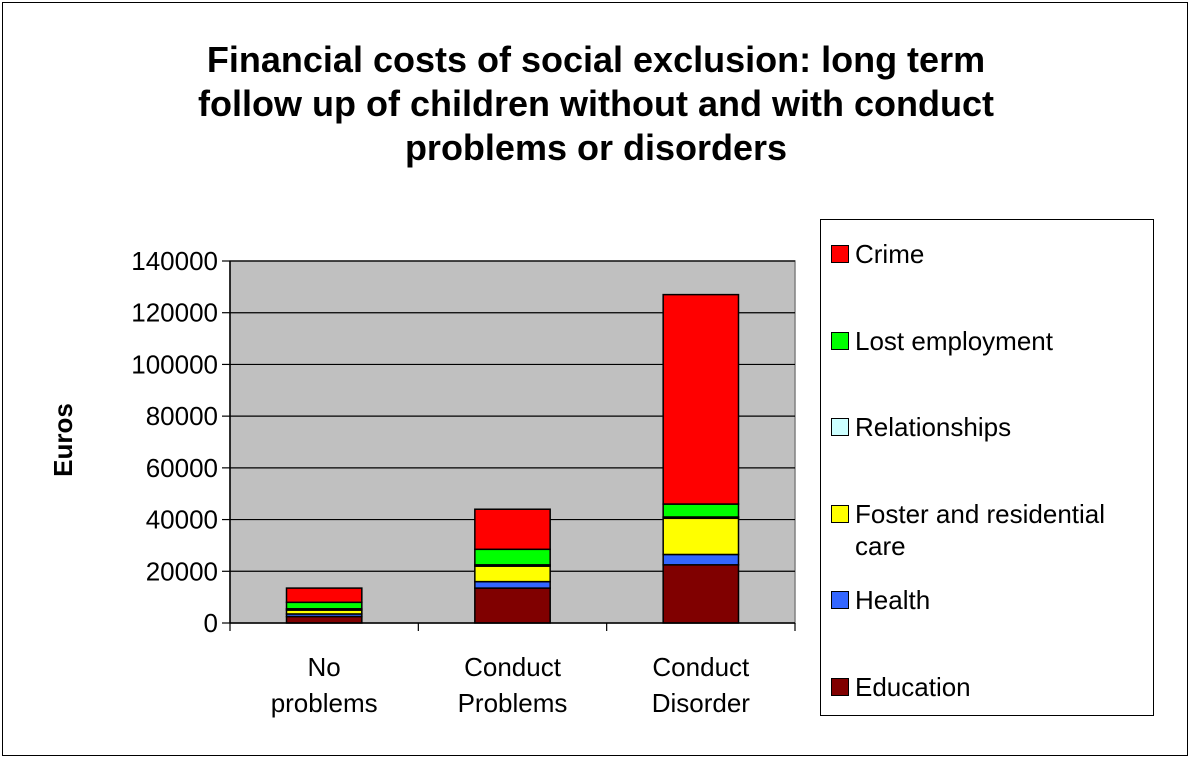 The height and width of the screenshot is (760, 1192). I want to click on y-tick-label: 40000, so click(182, 520).